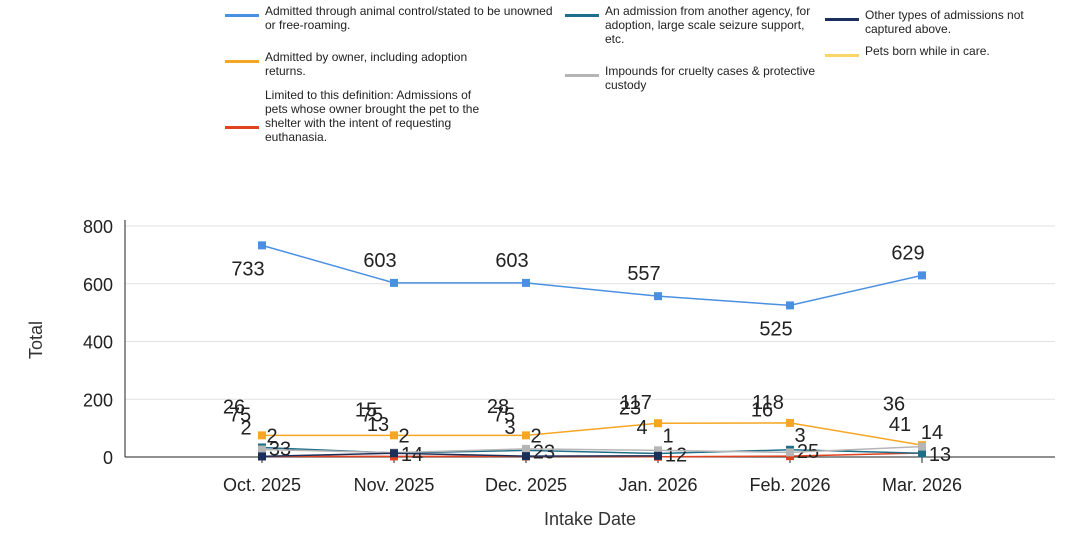 Image resolution: width=1074 pixels, height=533 pixels. Describe the element at coordinates (247, 269) in the screenshot. I see `data-label: 733` at that location.